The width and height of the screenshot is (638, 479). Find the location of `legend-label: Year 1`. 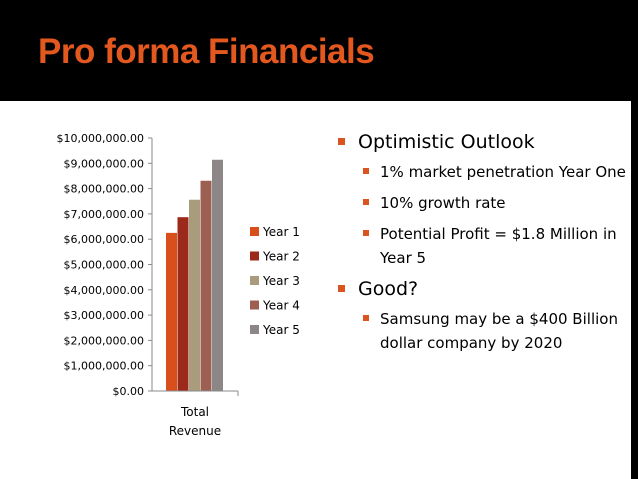

legend-label: Year 1 is located at coordinates (281, 232).